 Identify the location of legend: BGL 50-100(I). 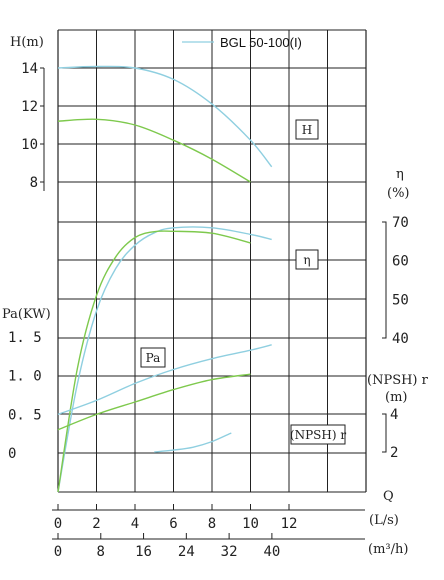
(242, 42).